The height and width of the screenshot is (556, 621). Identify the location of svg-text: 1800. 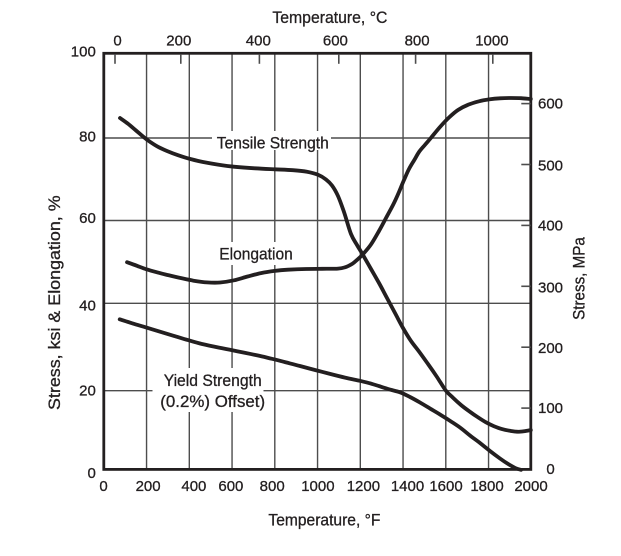
(486, 486).